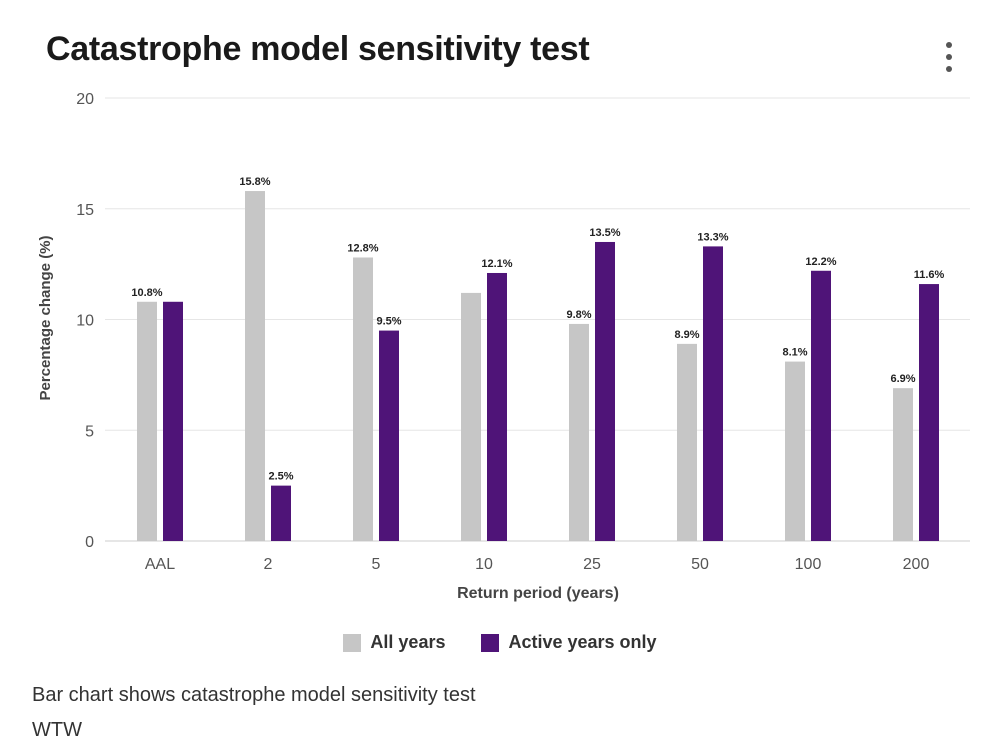  Describe the element at coordinates (85, 210) in the screenshot. I see `y-tick-label: 15` at that location.